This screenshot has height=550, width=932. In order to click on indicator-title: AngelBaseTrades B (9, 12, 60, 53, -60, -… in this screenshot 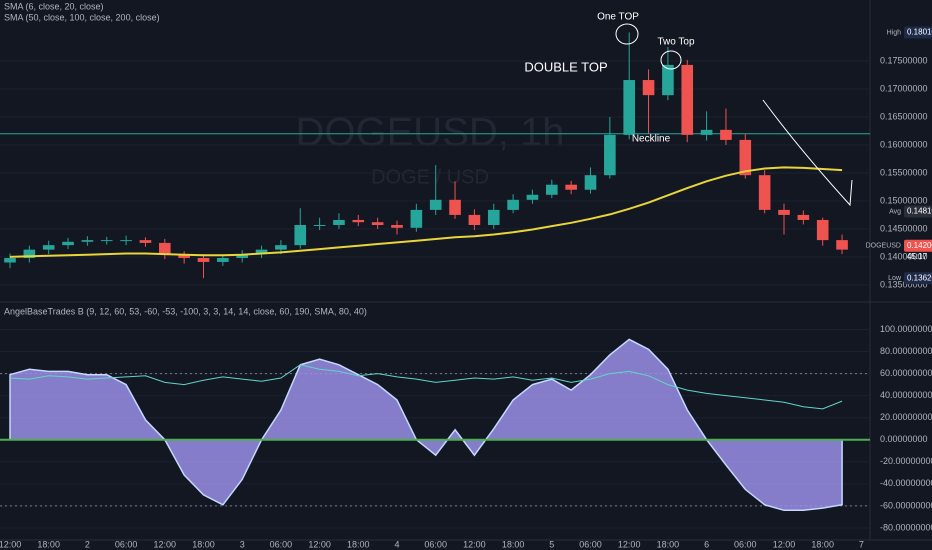, I will do `click(185, 311)`.